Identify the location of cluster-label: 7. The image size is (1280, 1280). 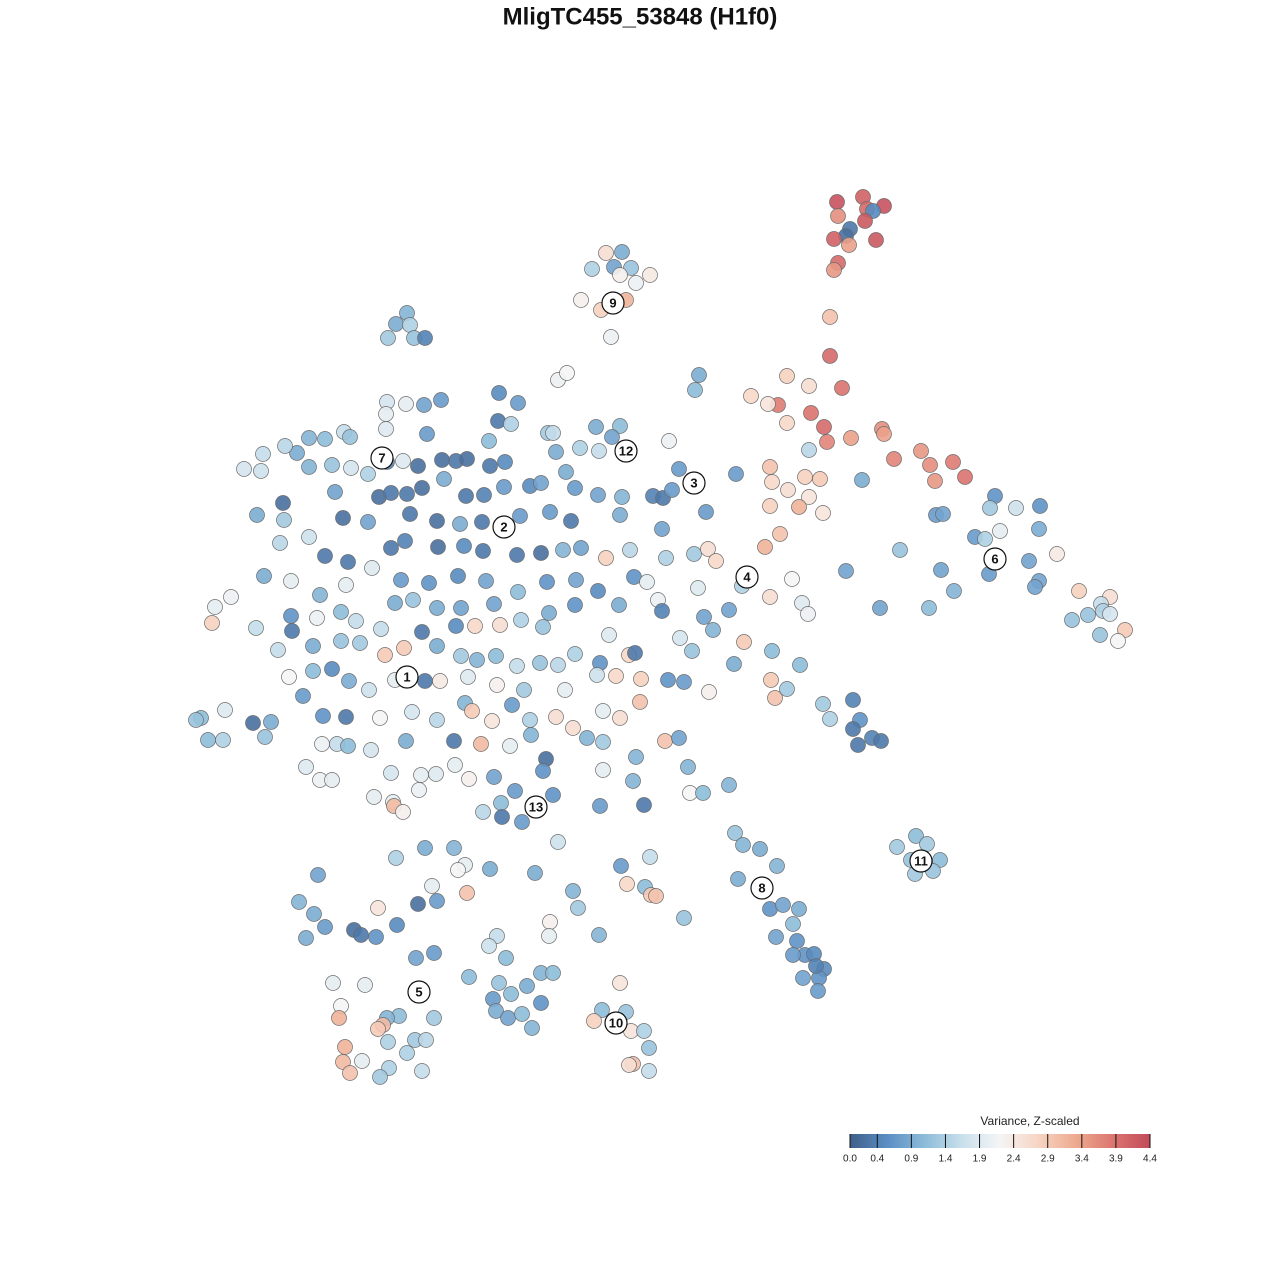
(381, 457).